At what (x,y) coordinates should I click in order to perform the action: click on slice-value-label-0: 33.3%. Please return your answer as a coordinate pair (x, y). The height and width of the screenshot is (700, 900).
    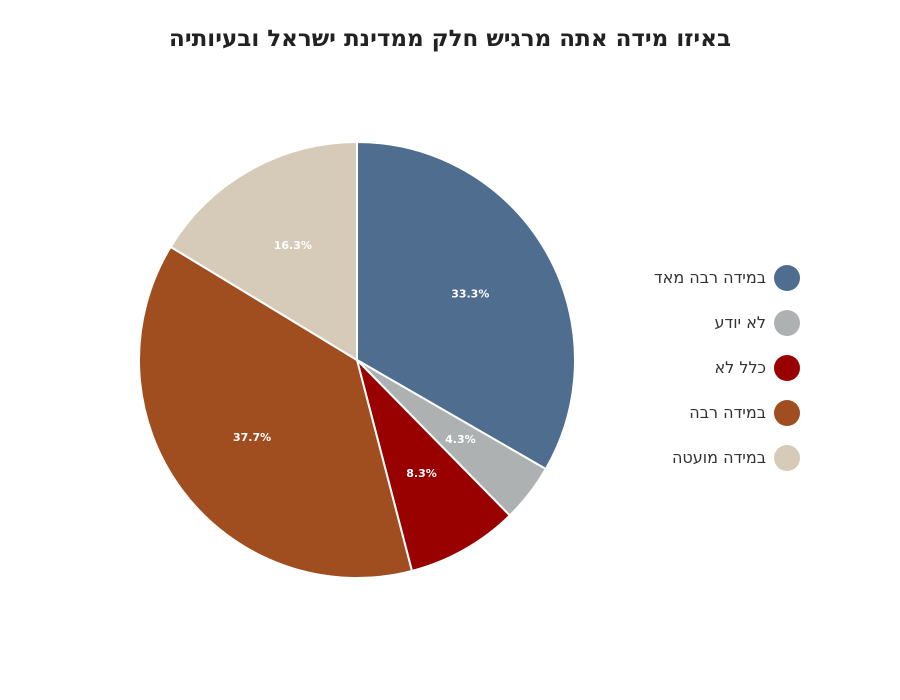
    Looking at the image, I should click on (470, 294).